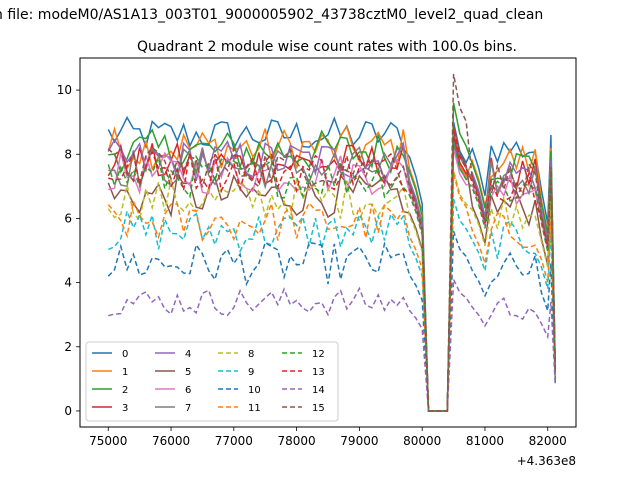  Describe the element at coordinates (485, 441) in the screenshot. I see `x-tick-label: 81000` at that location.